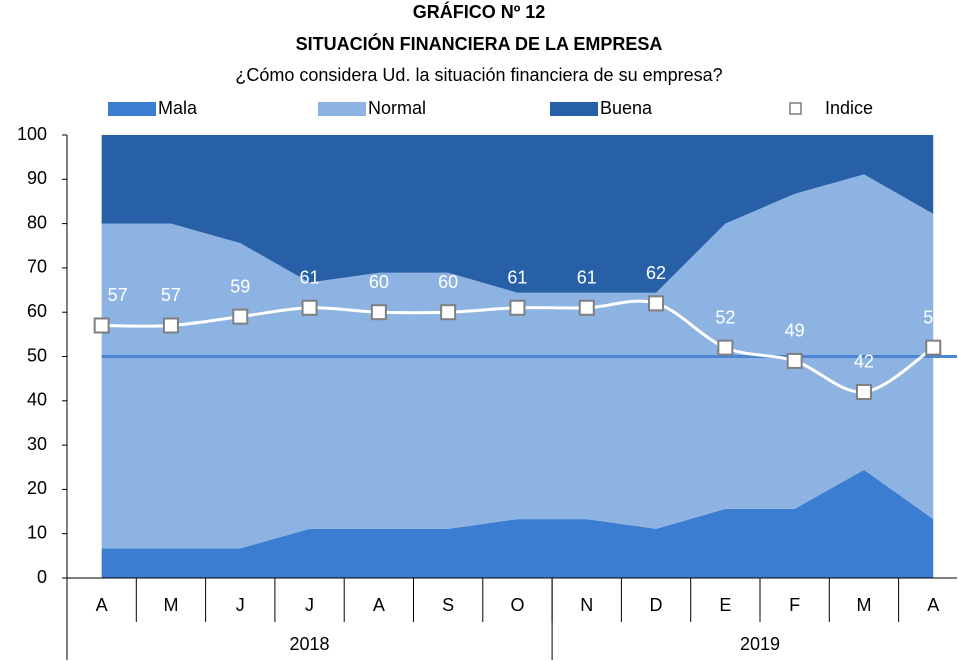 The image size is (958, 661). What do you see at coordinates (37, 267) in the screenshot?
I see `y-tick-label: 70` at bounding box center [37, 267].